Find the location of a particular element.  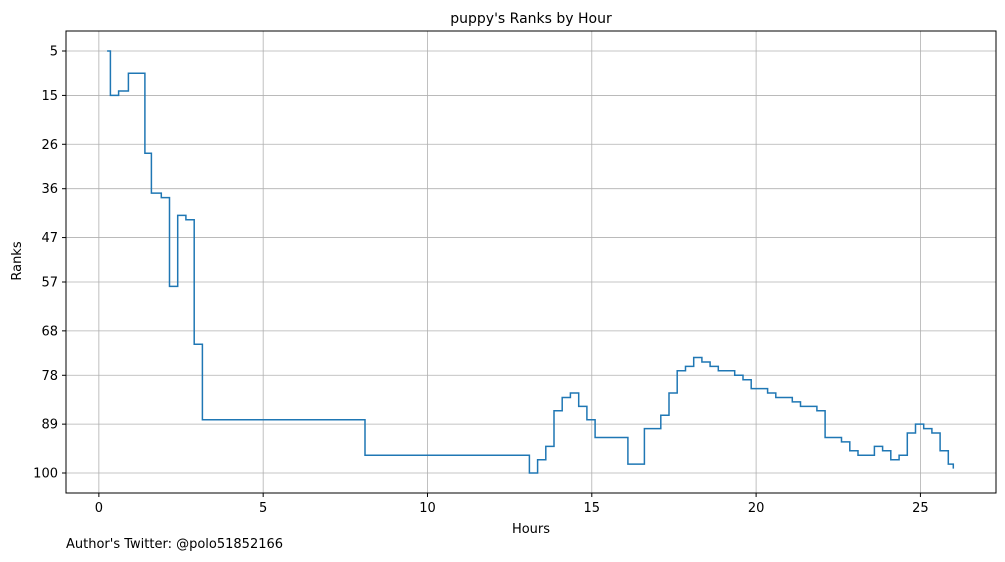

x-tick-label: 0 is located at coordinates (99, 508).